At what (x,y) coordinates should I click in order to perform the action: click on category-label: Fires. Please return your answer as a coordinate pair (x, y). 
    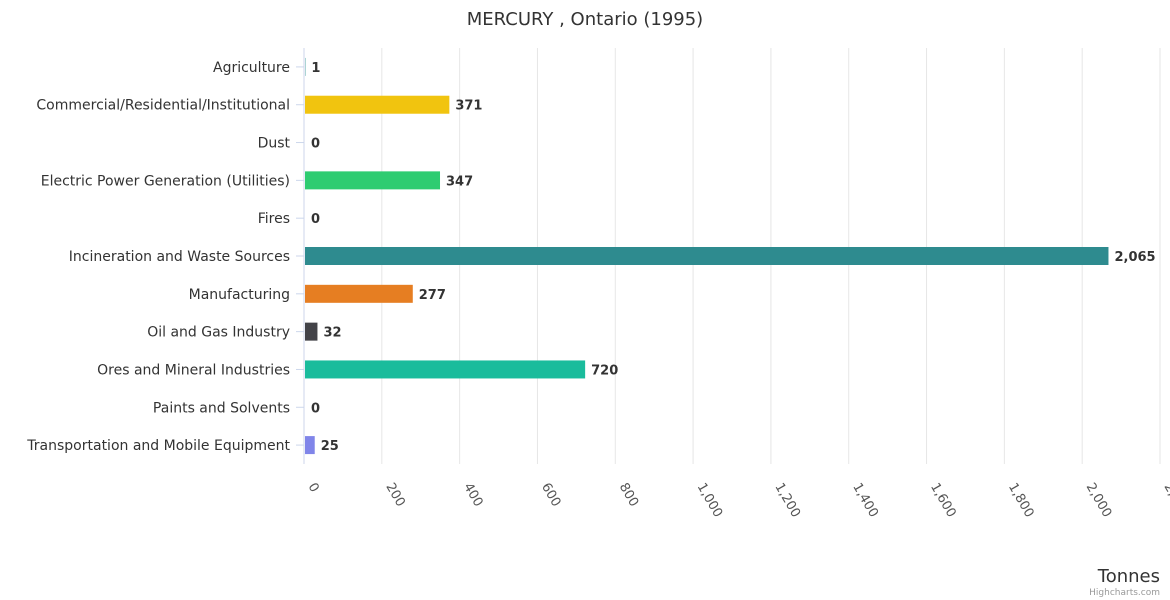
    Looking at the image, I should click on (274, 219).